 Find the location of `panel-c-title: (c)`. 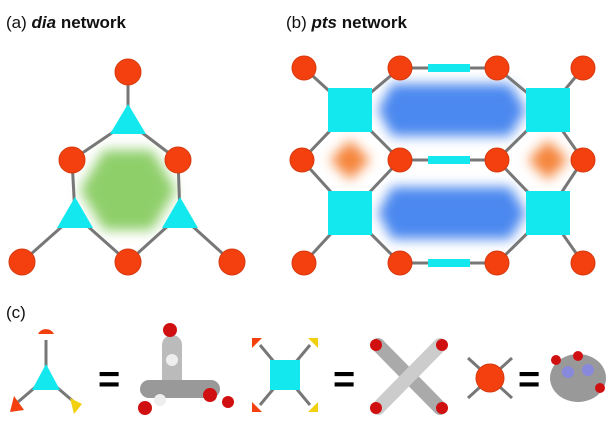

panel-c-title: (c) is located at coordinates (16, 312).